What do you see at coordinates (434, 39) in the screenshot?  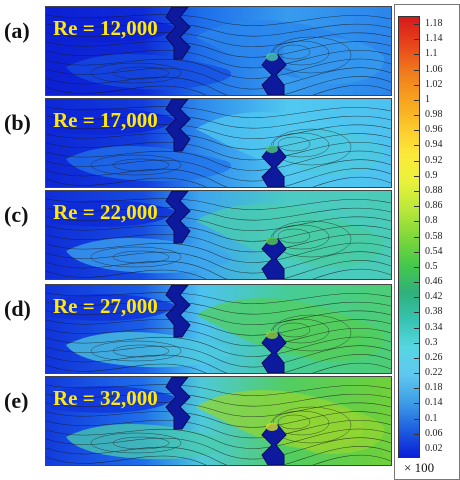 I see `colorbar-tick-label: 1.14` at bounding box center [434, 39].